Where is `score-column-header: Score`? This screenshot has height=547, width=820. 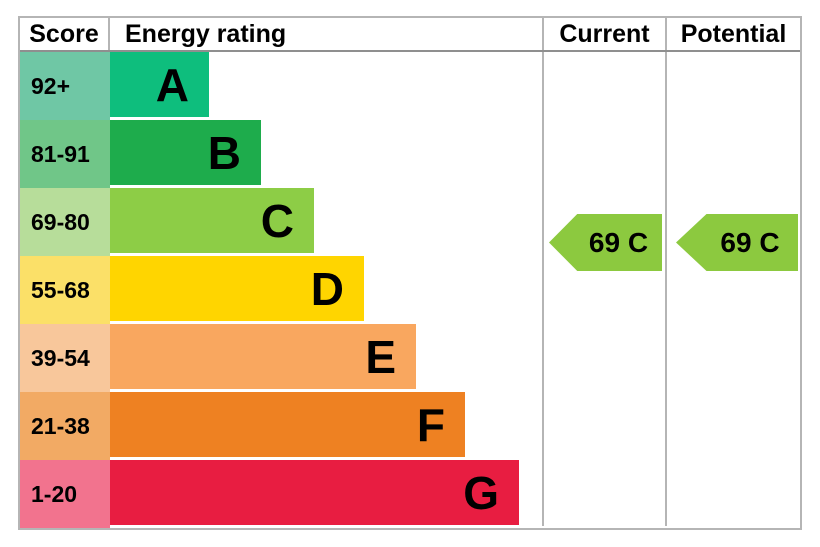
score-column-header: Score is located at coordinates (65, 34).